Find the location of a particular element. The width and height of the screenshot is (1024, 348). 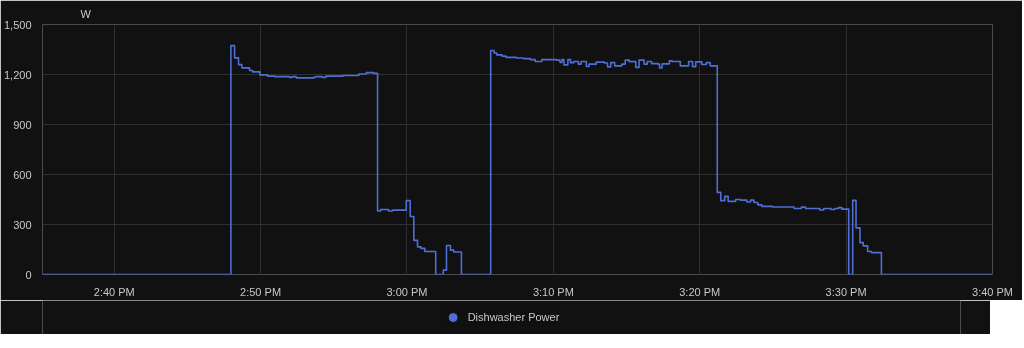

x-tick-label: 3:40 PM is located at coordinates (992, 291).